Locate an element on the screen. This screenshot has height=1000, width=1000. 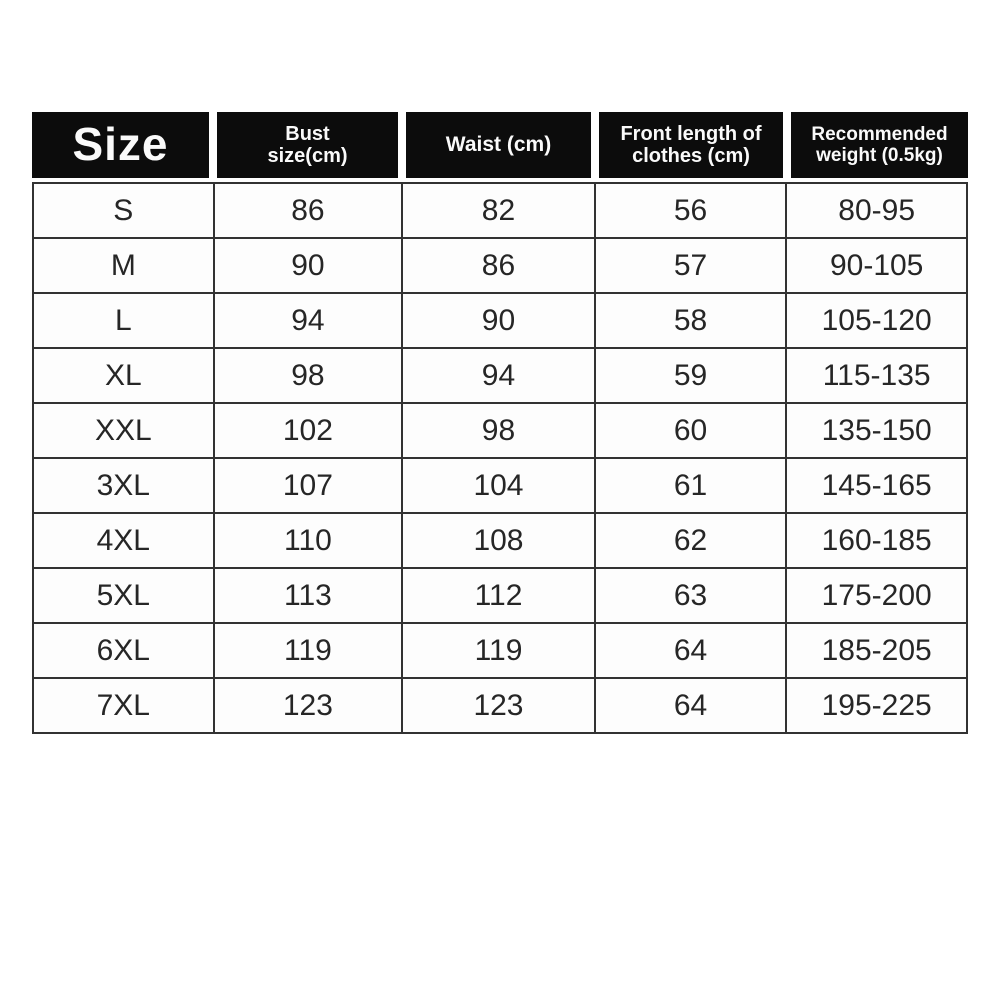
waist-cell: 82 is located at coordinates (498, 210).